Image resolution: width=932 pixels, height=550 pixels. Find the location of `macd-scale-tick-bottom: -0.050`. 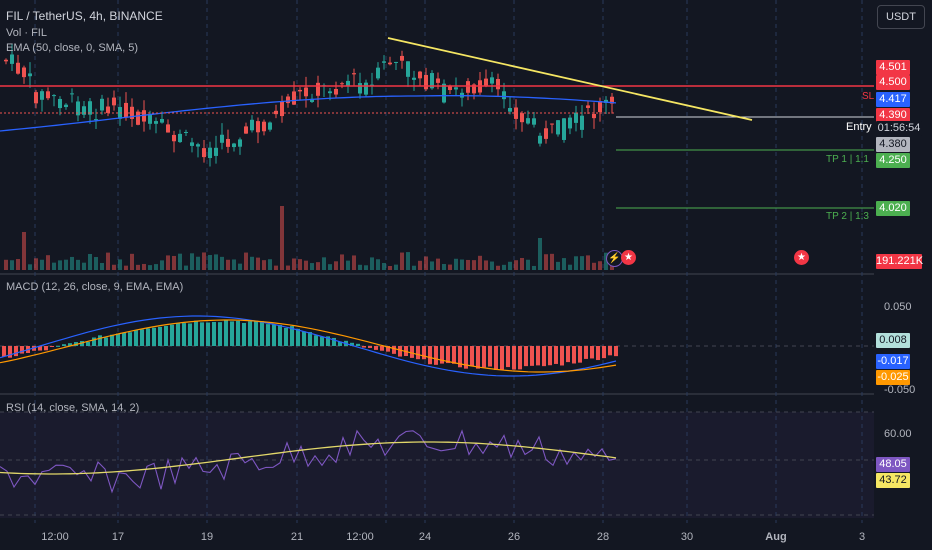

macd-scale-tick-bottom: -0.050 is located at coordinates (900, 390).